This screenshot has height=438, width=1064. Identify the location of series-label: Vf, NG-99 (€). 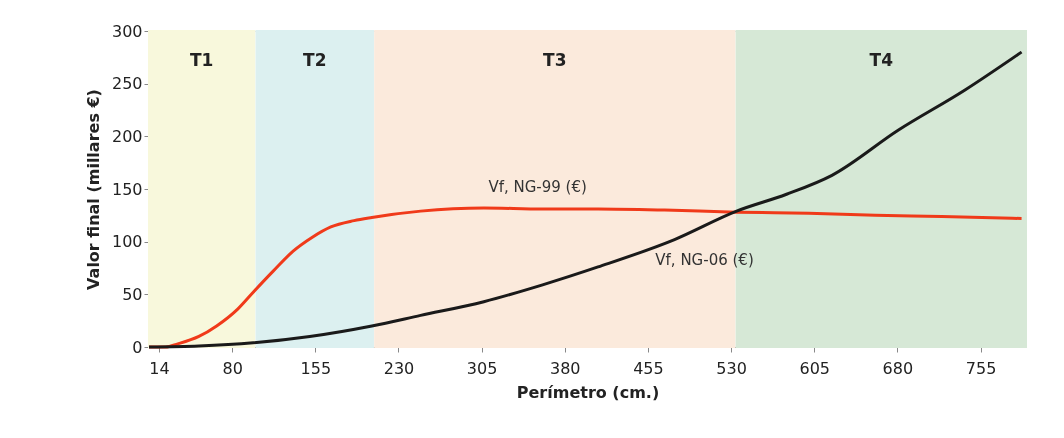
(537, 187).